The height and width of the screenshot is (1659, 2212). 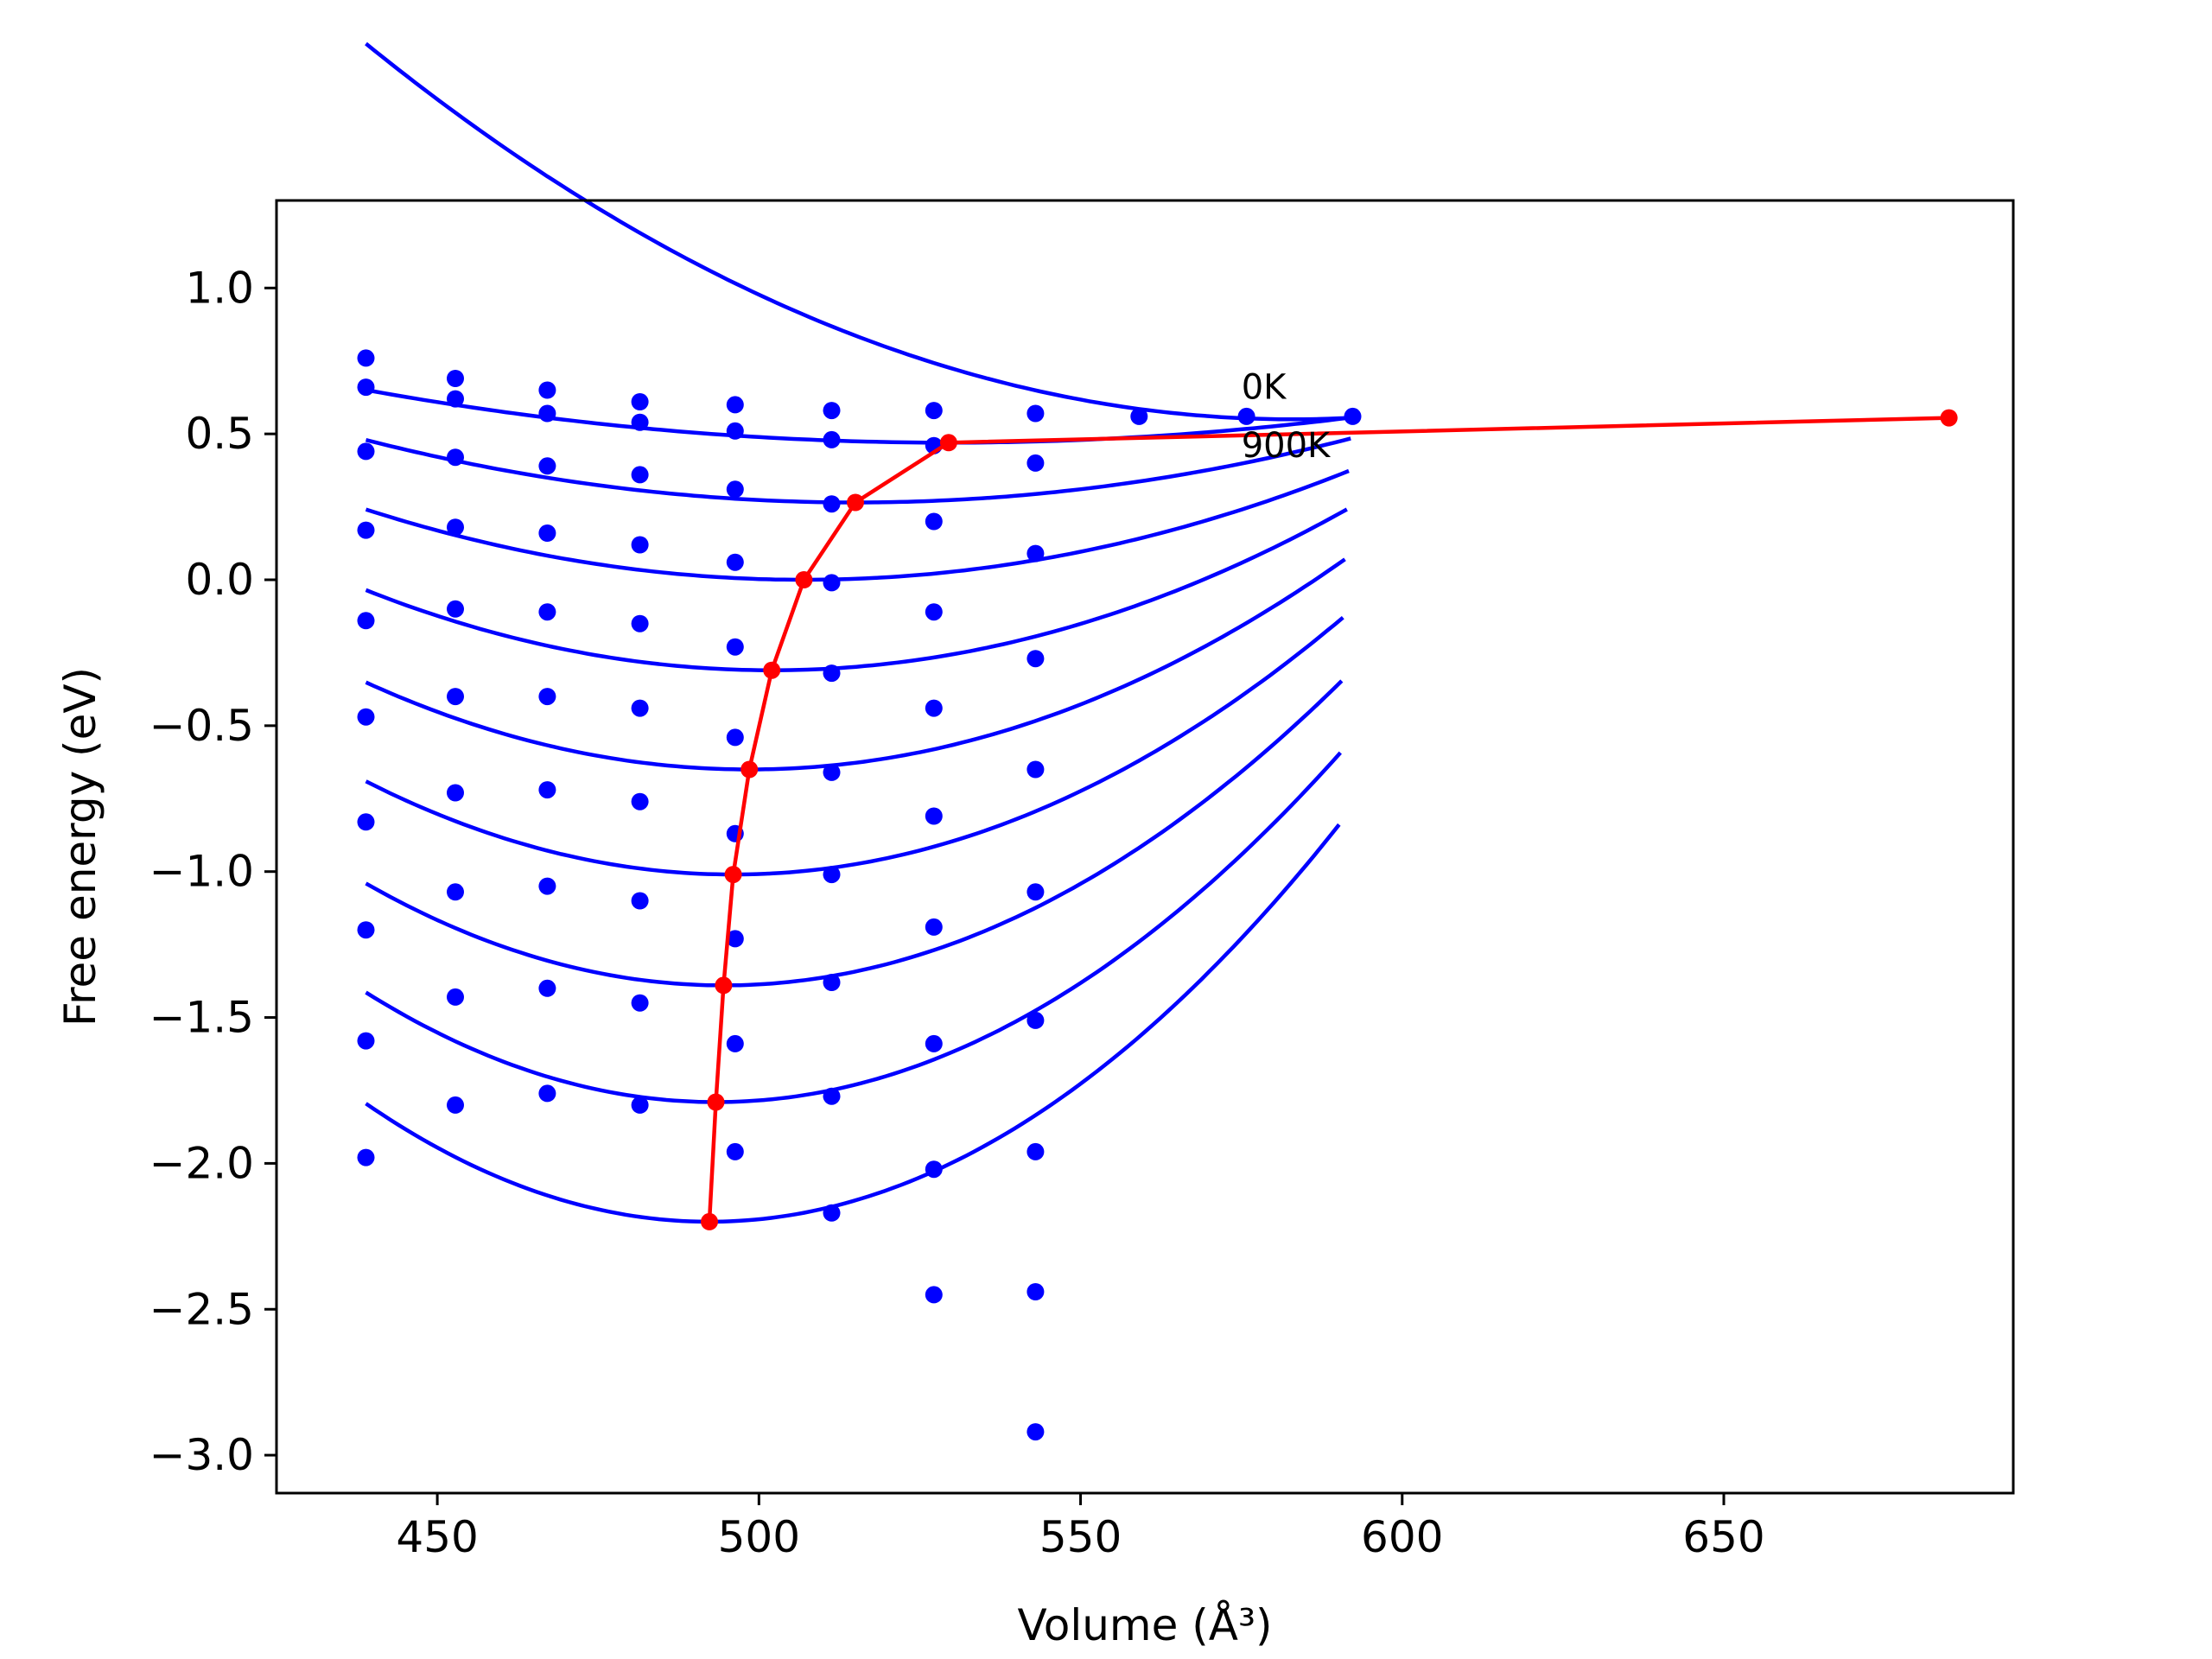 What do you see at coordinates (1144, 1625) in the screenshot?
I see `x-axis-label: Volume (Å³)` at bounding box center [1144, 1625].